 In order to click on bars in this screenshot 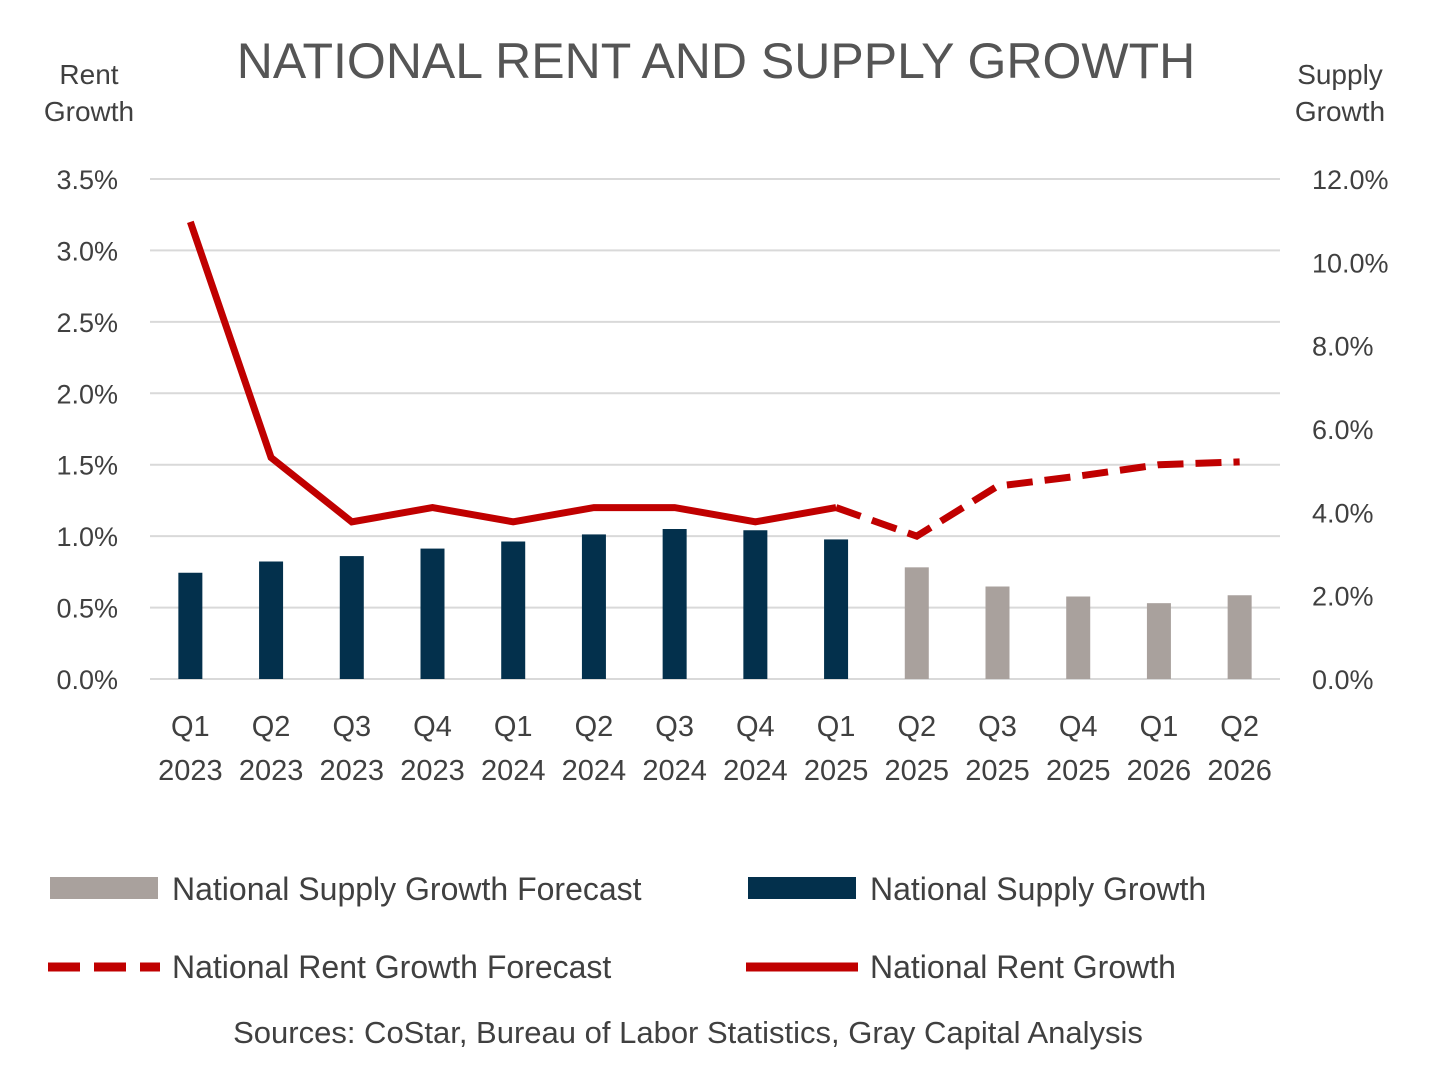, I will do `click(715, 604)`.